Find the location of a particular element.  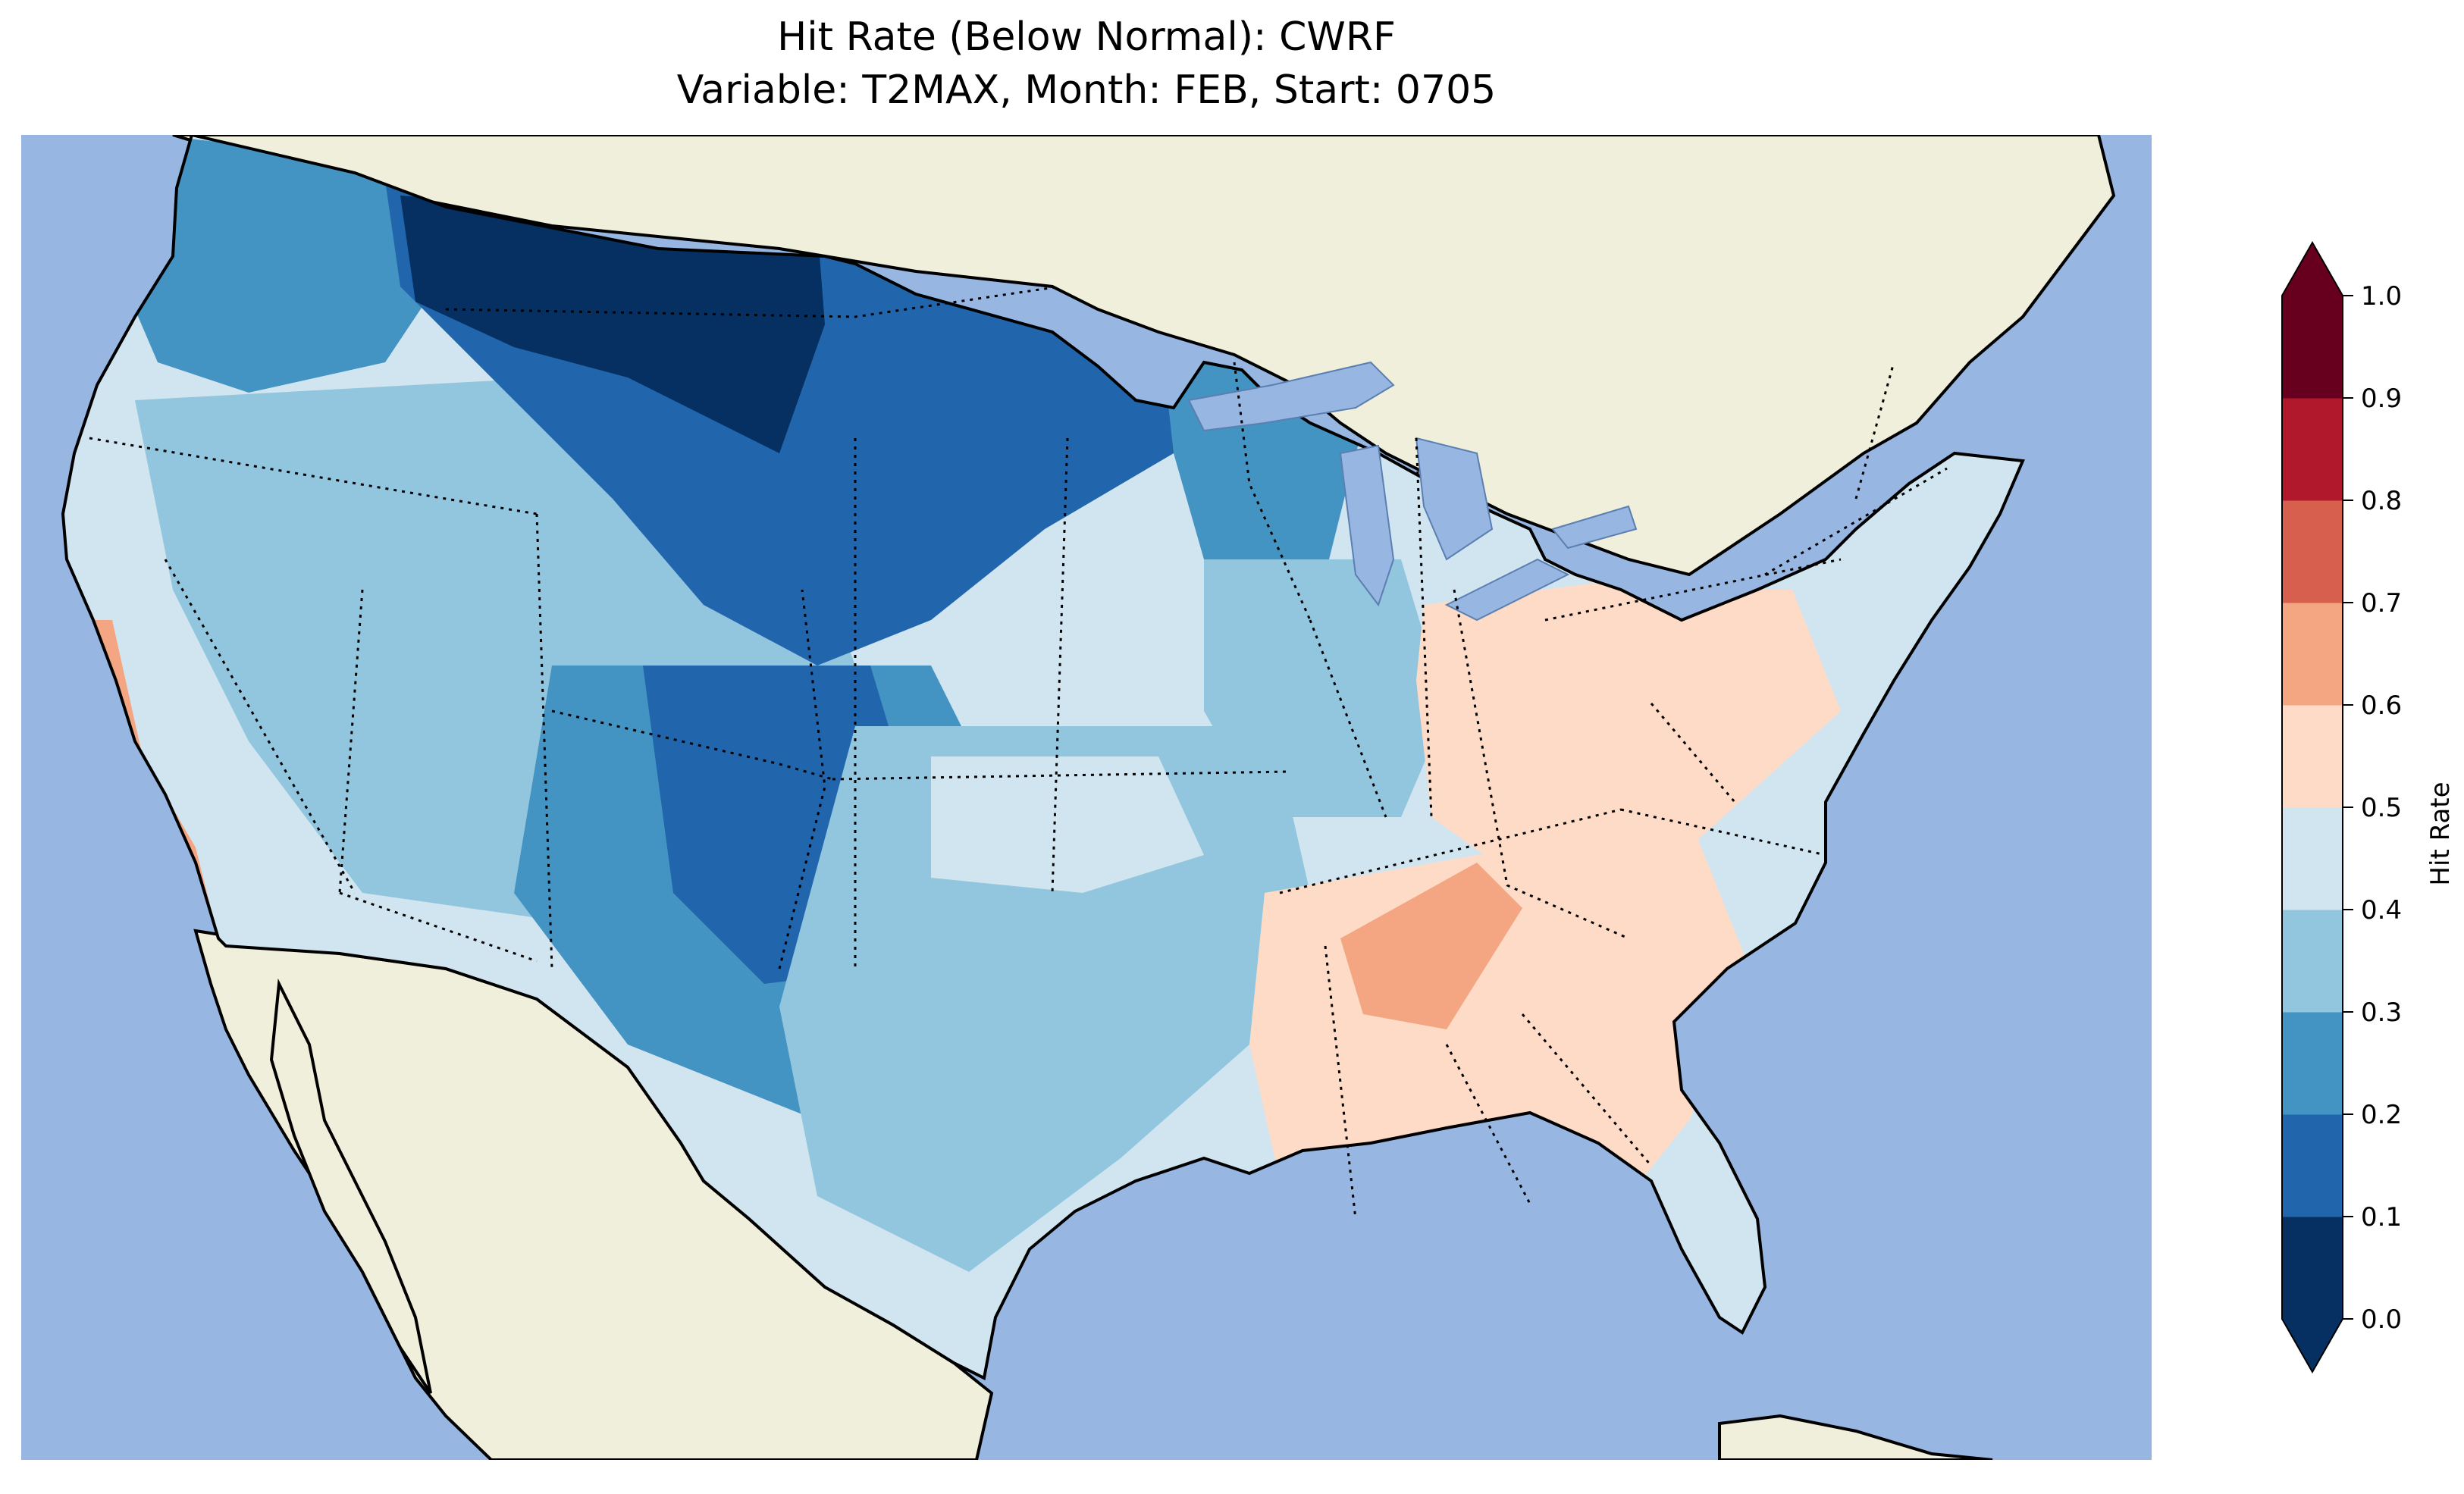

baja-peninsula is located at coordinates (351, 1186).